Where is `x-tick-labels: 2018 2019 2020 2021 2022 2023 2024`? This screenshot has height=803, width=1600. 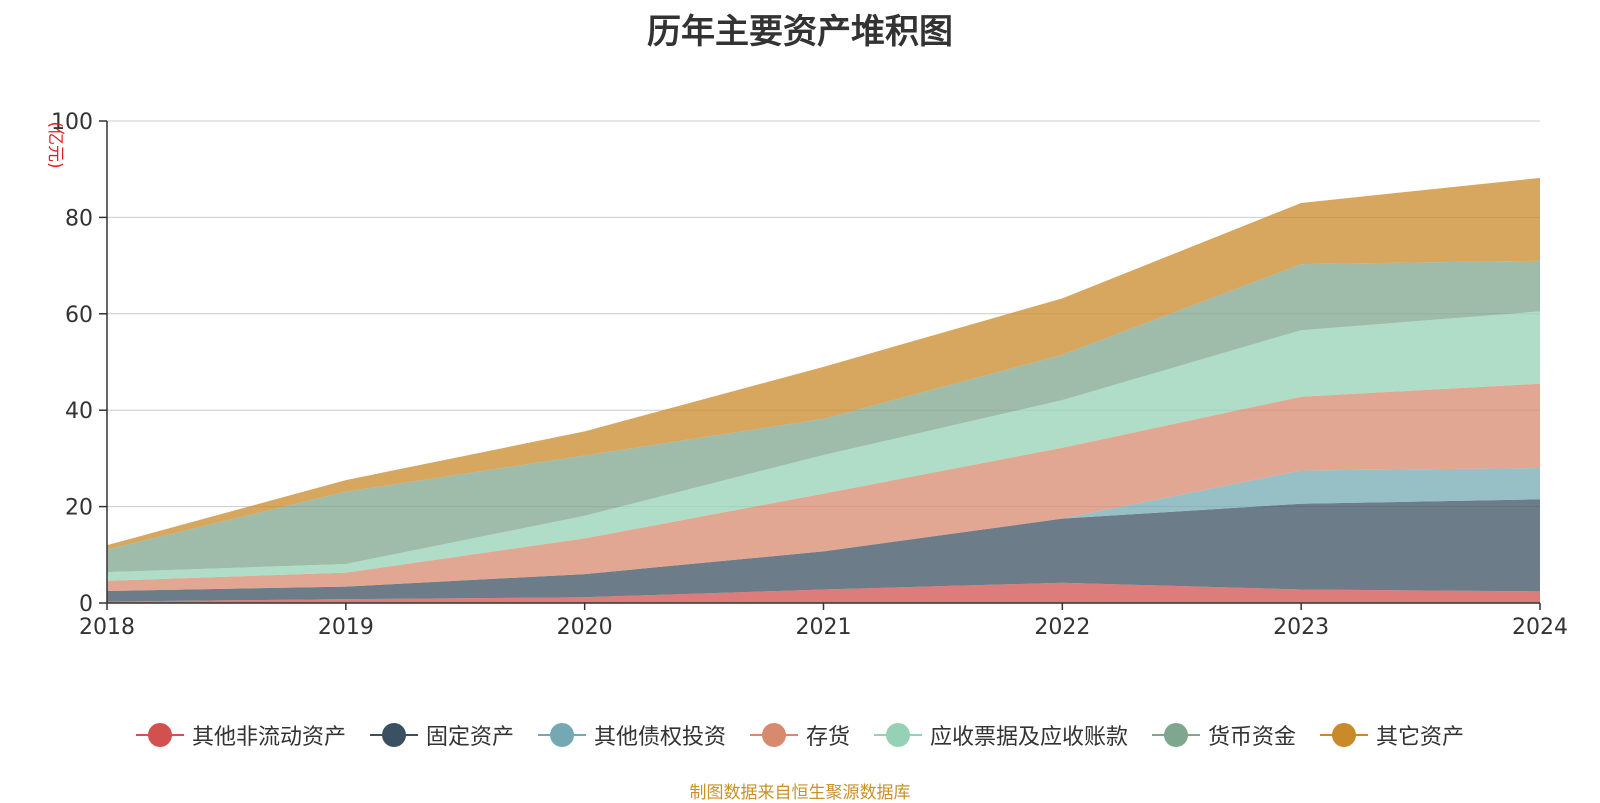 x-tick-labels: 2018 2019 2020 2021 2022 2023 2024 is located at coordinates (823, 627).